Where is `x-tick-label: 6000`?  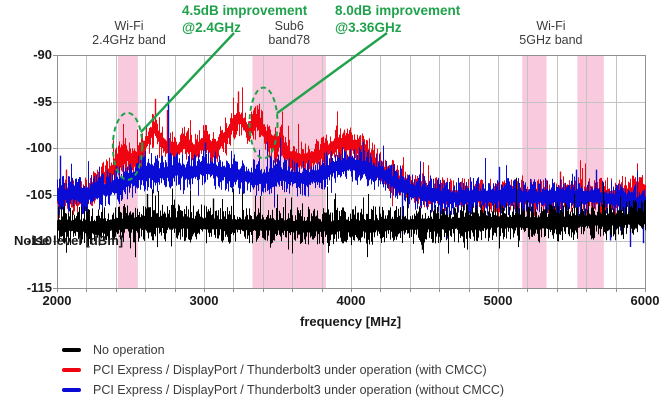
x-tick-label: 6000 is located at coordinates (645, 300).